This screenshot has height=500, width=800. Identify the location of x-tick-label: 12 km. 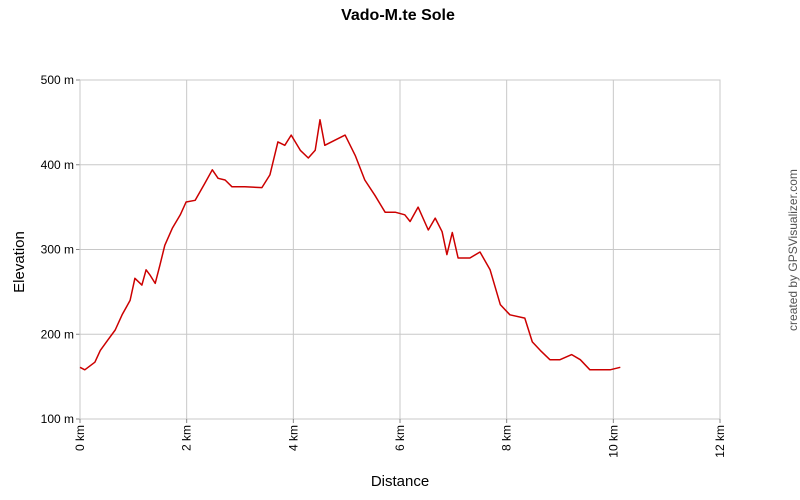
(720, 441).